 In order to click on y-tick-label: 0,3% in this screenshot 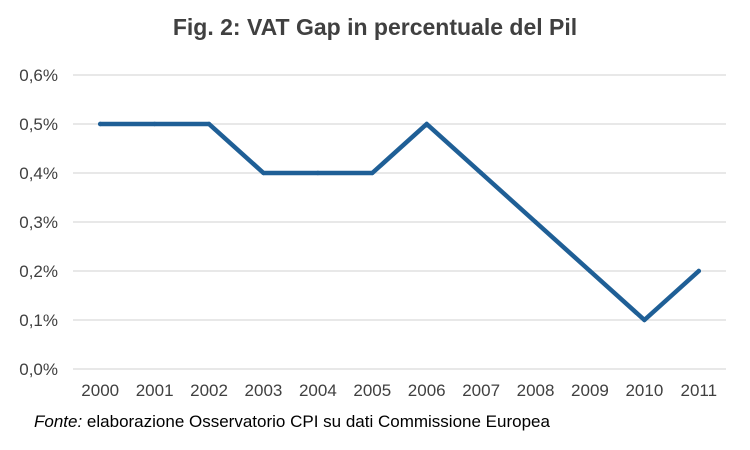, I will do `click(38, 222)`.